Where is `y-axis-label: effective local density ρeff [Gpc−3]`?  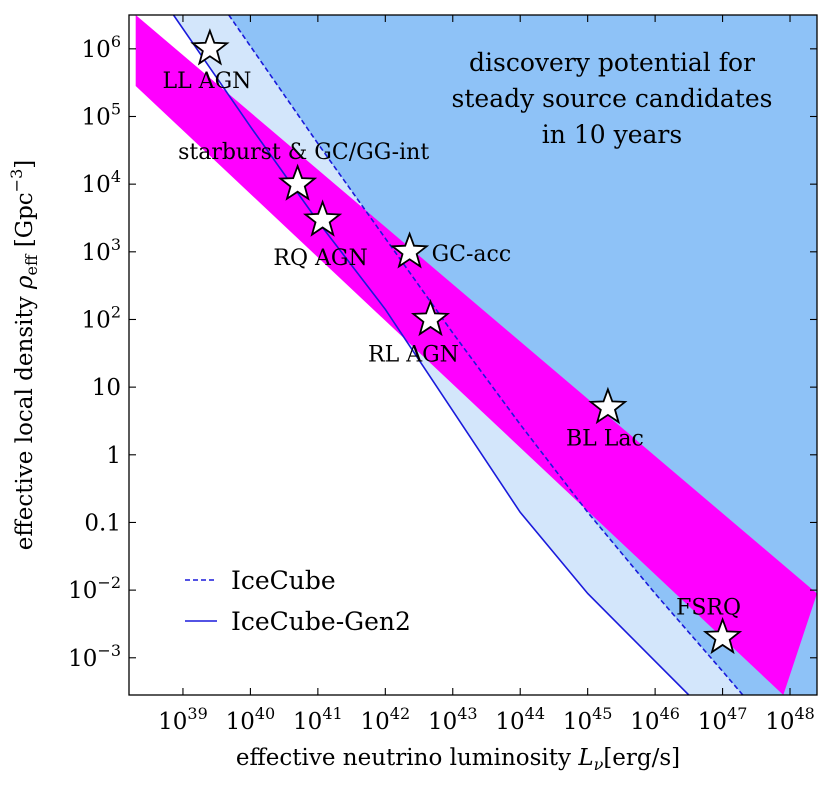 y-axis-label: effective local density ρeff [Gpc−3] is located at coordinates (24, 355).